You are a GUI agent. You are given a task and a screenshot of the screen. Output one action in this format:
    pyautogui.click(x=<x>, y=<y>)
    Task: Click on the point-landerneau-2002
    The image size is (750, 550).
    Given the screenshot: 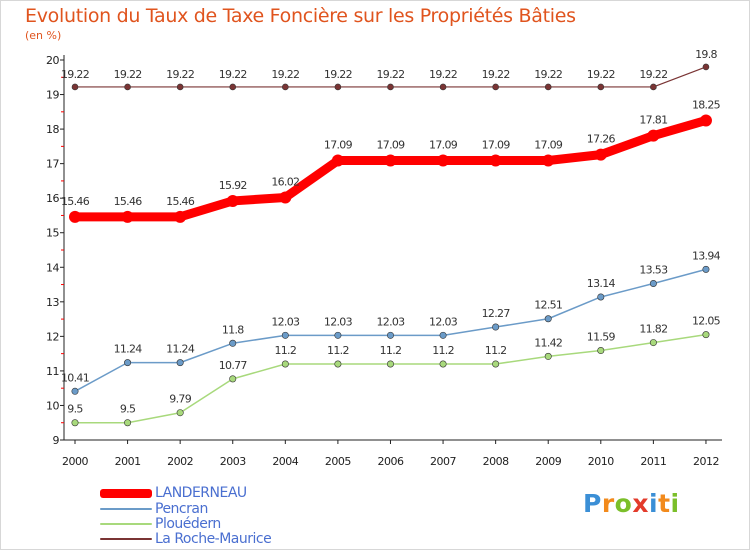 What is the action you would take?
    pyautogui.click(x=180, y=216)
    